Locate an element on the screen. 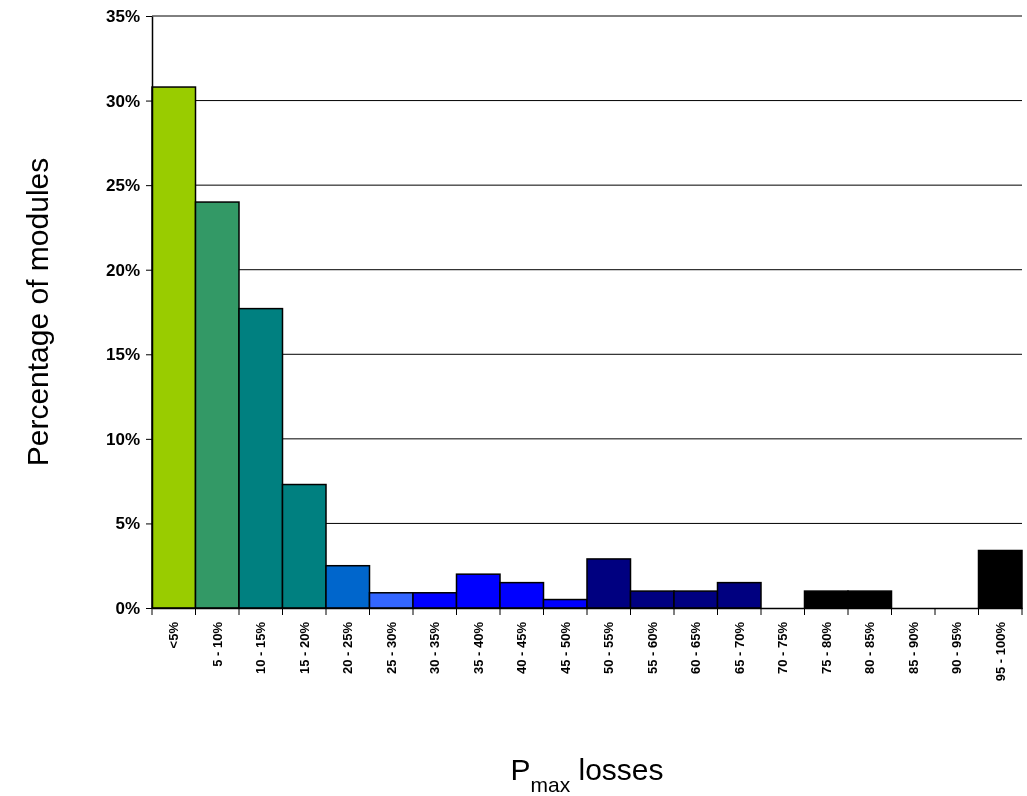 The image size is (1027, 796). x-tick-label: 55 - 60% is located at coordinates (652, 648).